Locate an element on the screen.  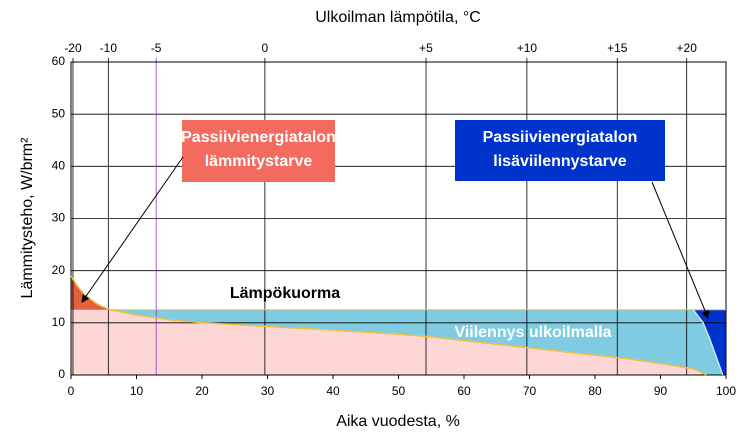
x2-tick-label: -10 is located at coordinates (109, 48).